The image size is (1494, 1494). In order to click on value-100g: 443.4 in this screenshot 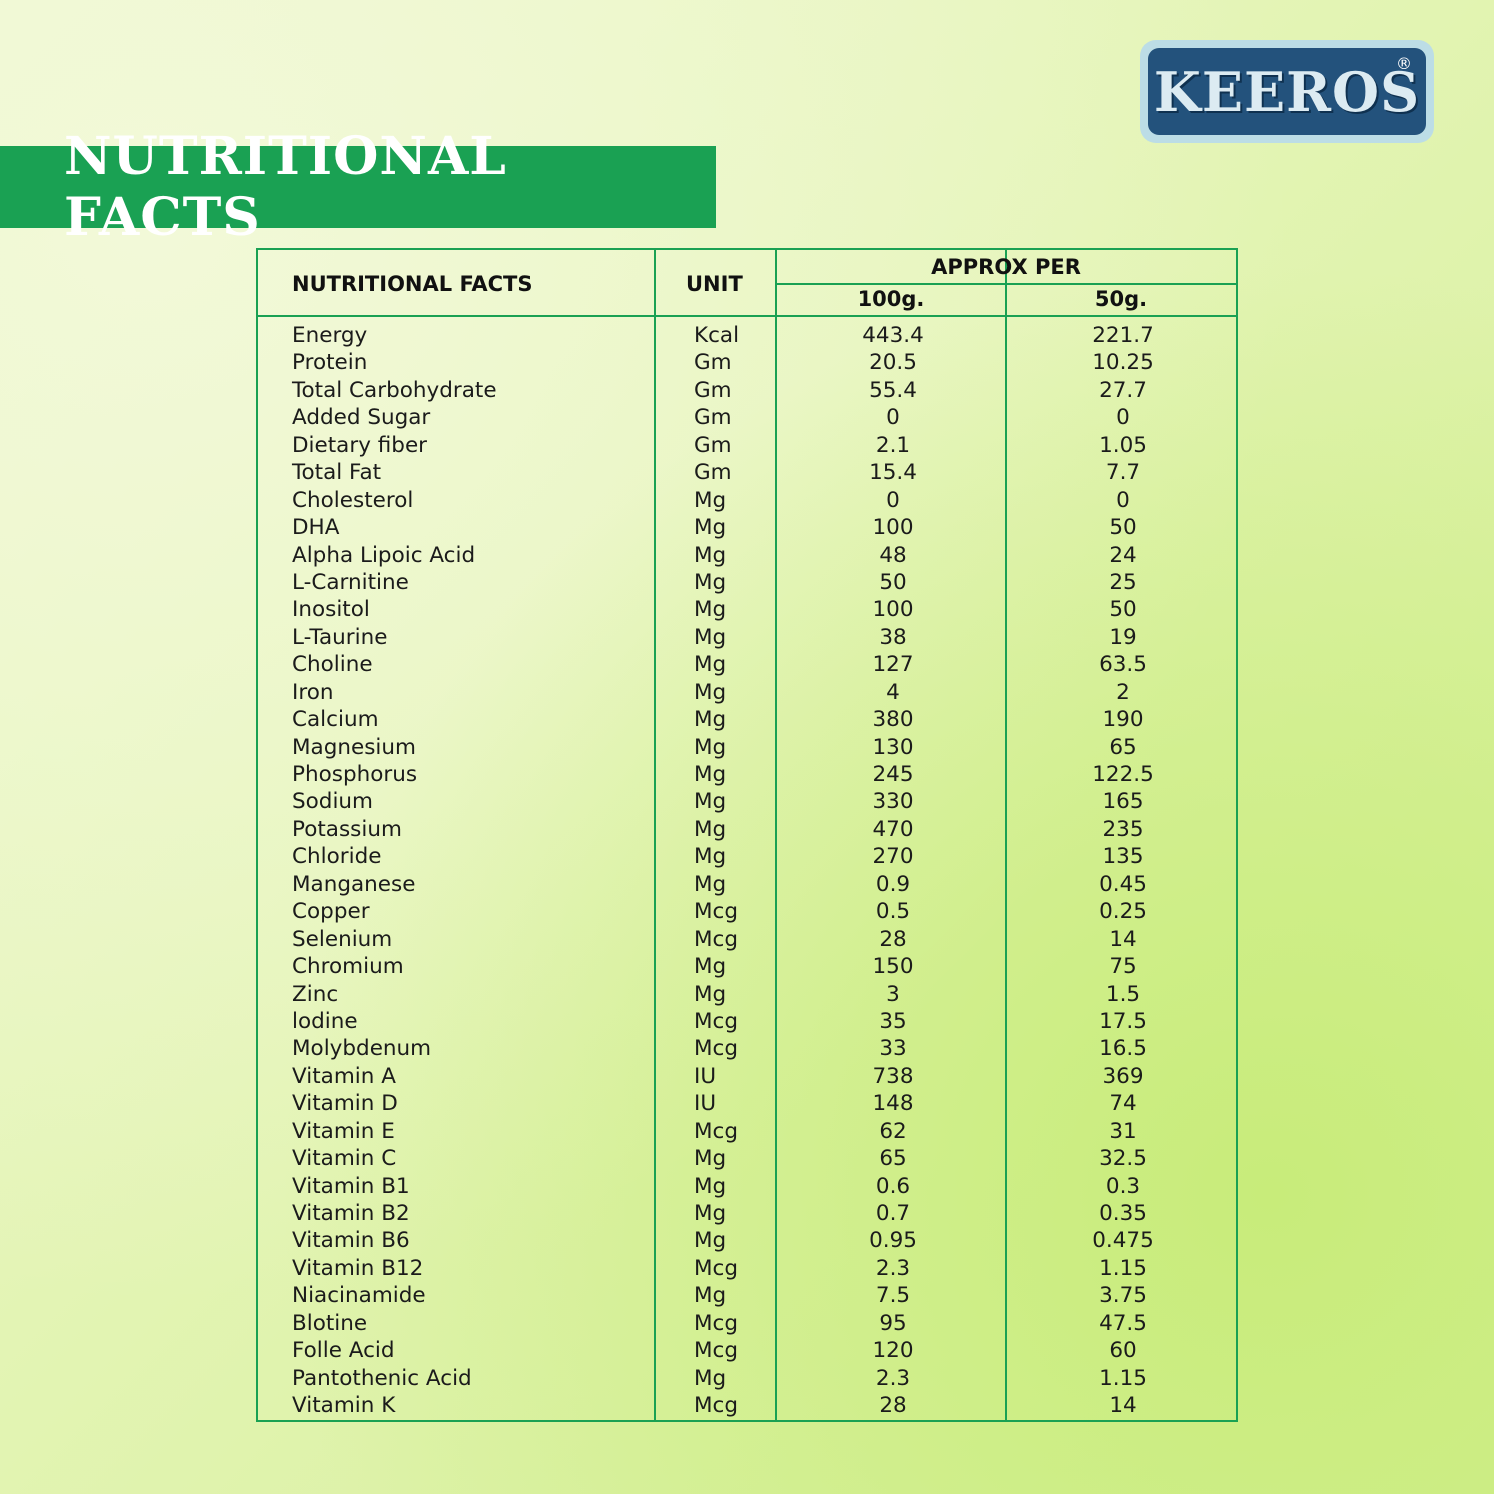, I will do `click(893, 335)`.